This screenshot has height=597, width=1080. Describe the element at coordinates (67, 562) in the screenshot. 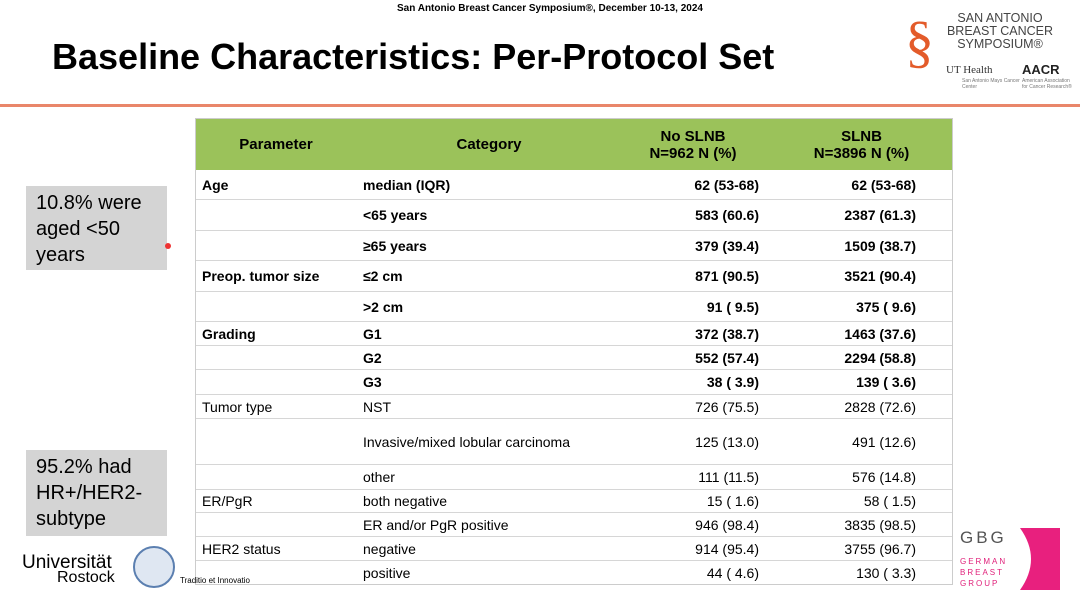

I see `university: Universität` at that location.